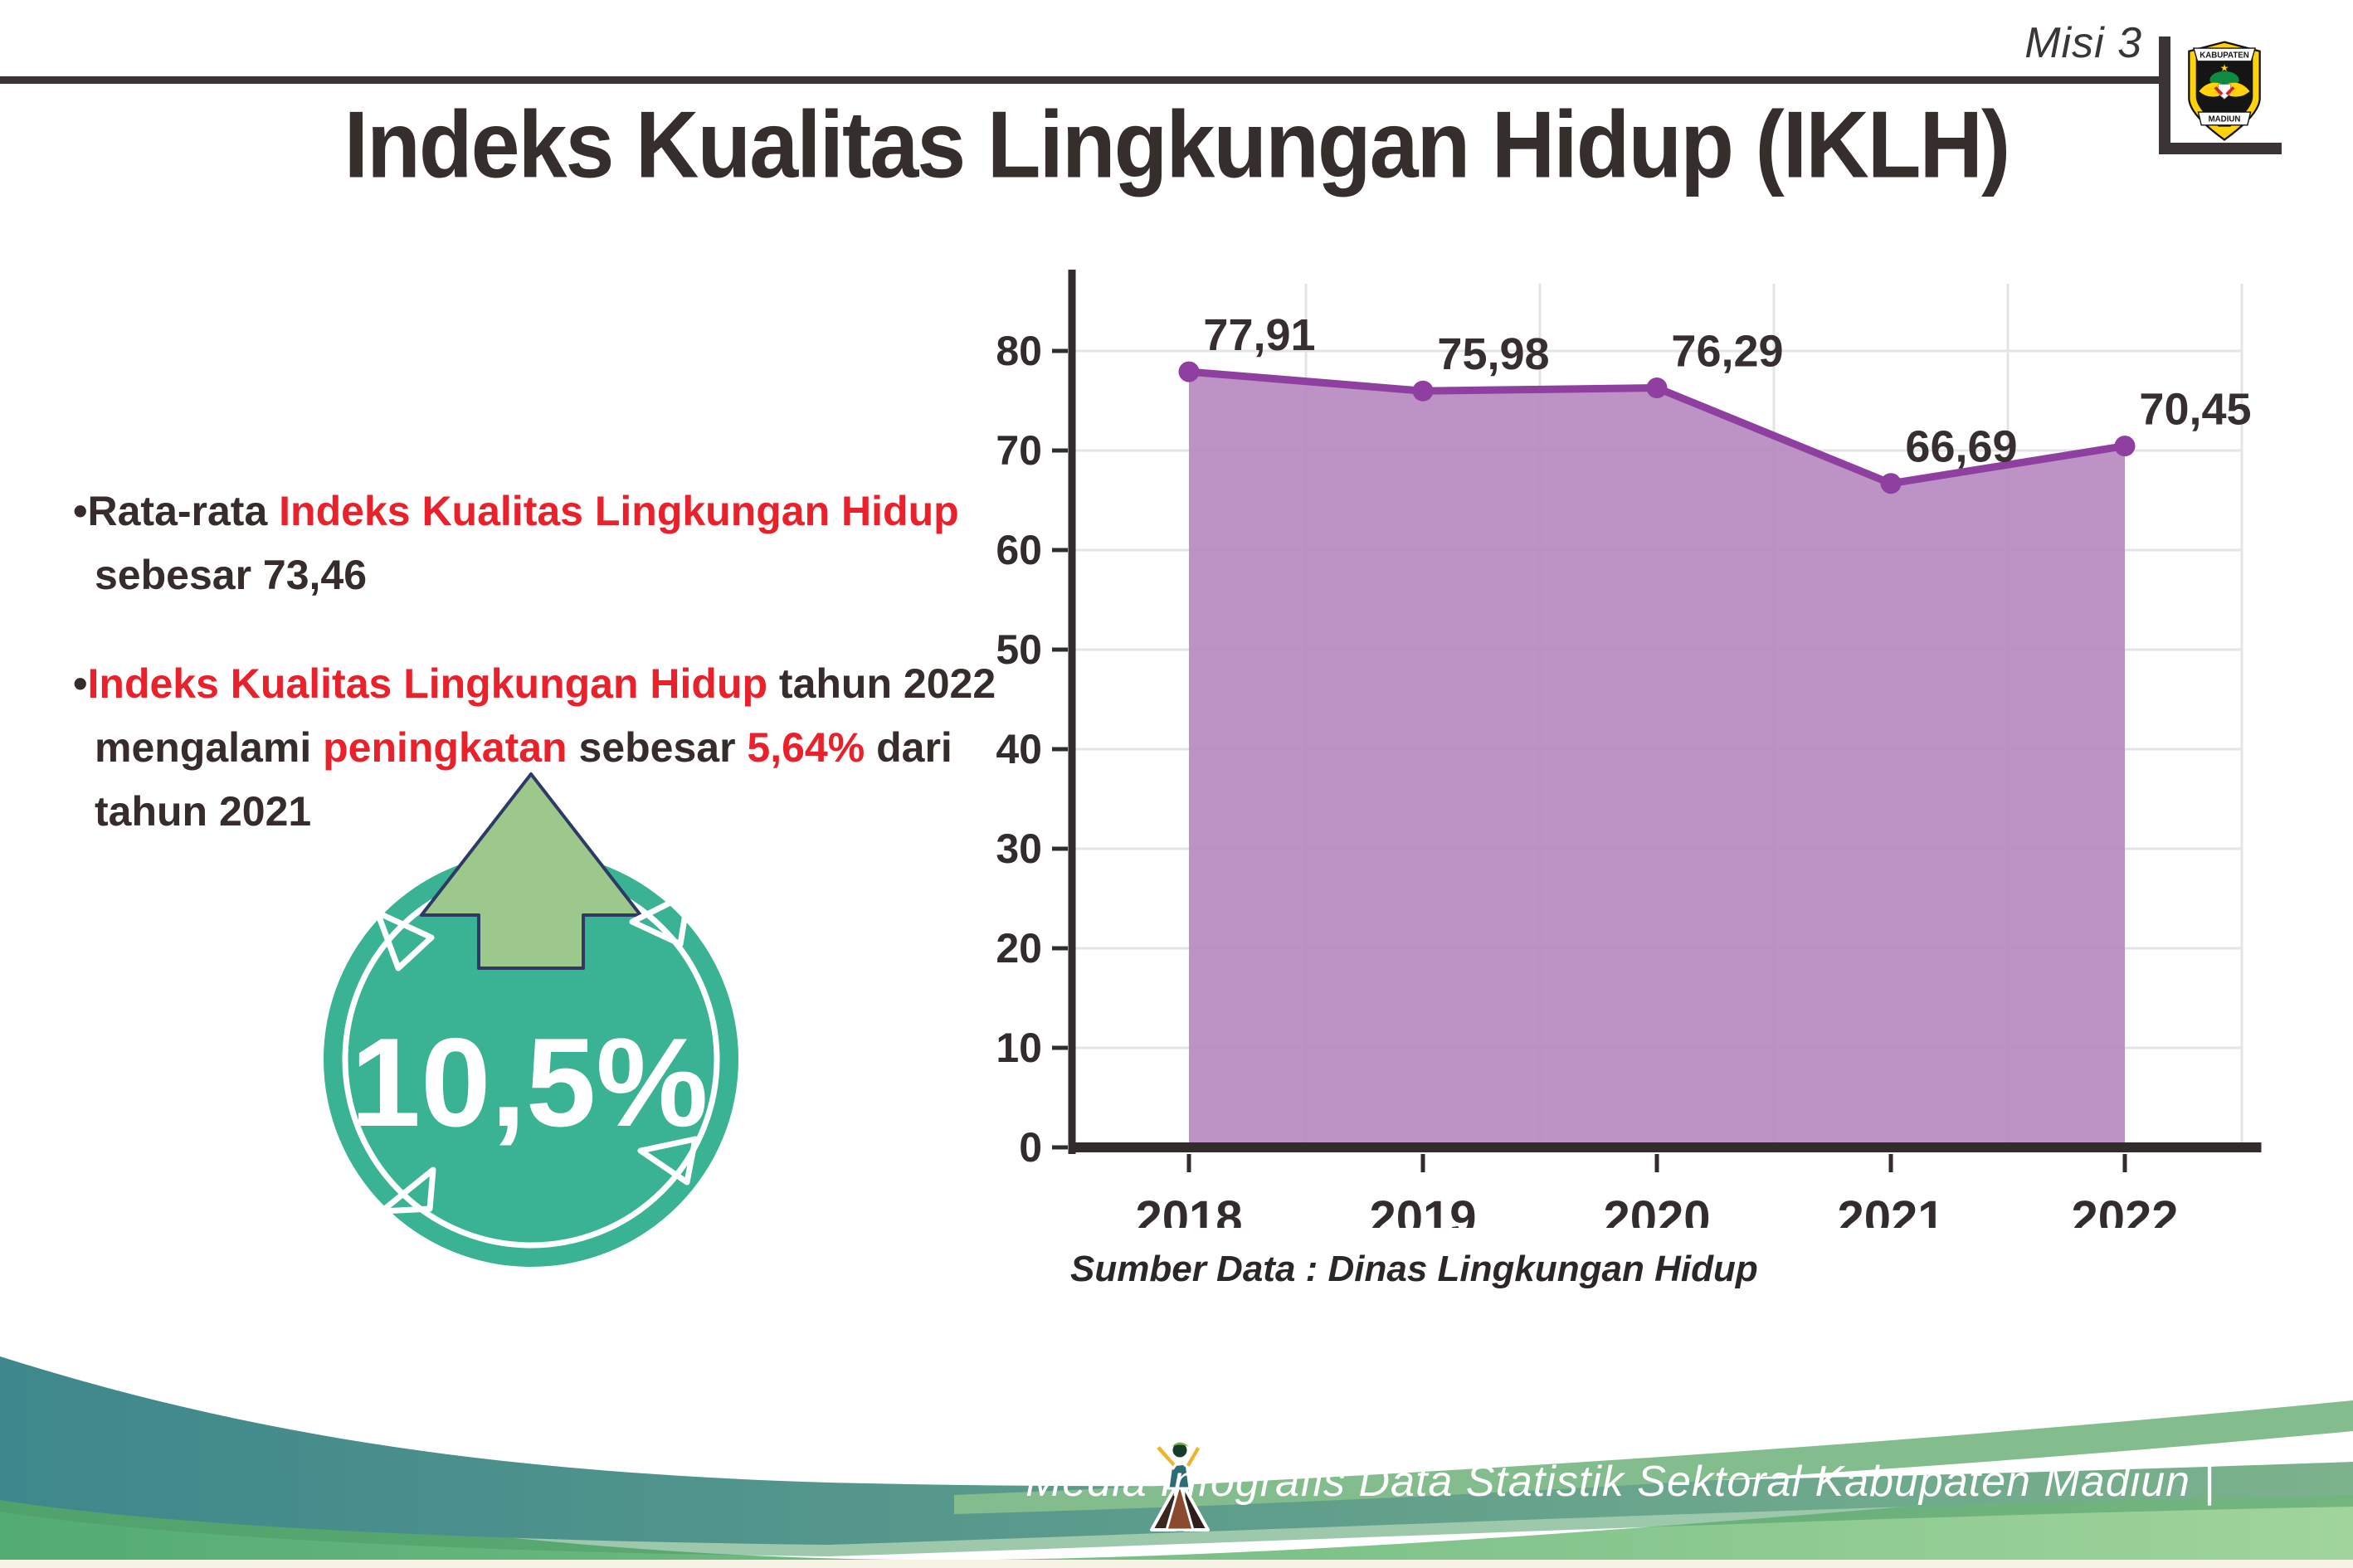 Image resolution: width=2353 pixels, height=1568 pixels. I want to click on crest-top-text: KABUPATEN, so click(2224, 56).